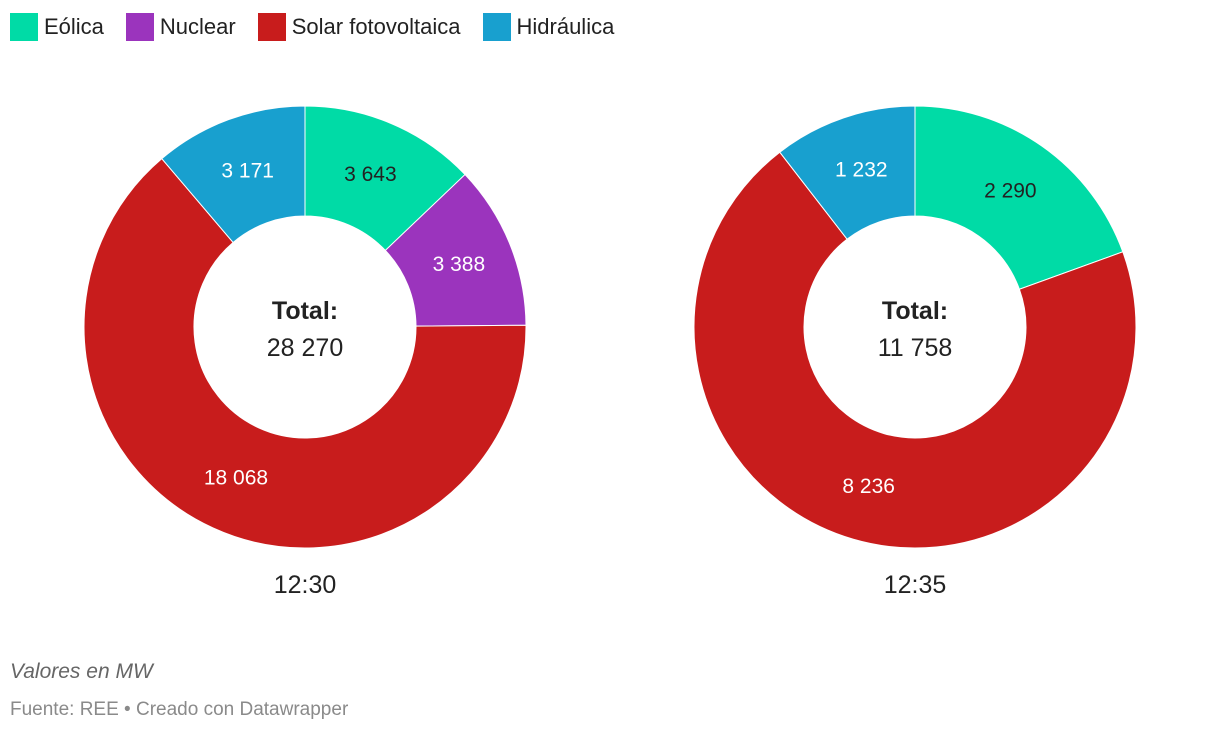 The width and height of the screenshot is (1220, 734). Describe the element at coordinates (197, 26) in the screenshot. I see `legend-label-nuclear: Nuclear` at that location.